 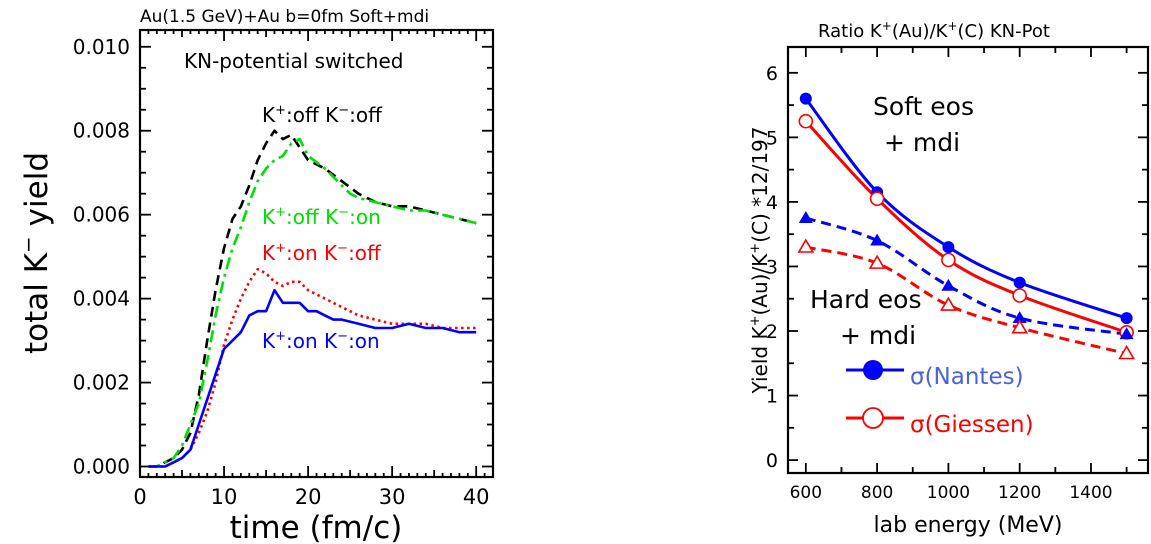 What do you see at coordinates (284, 17) in the screenshot?
I see `left-chart-title: Au(1.5 GeV)+Au b=0fm Soft+mdi` at bounding box center [284, 17].